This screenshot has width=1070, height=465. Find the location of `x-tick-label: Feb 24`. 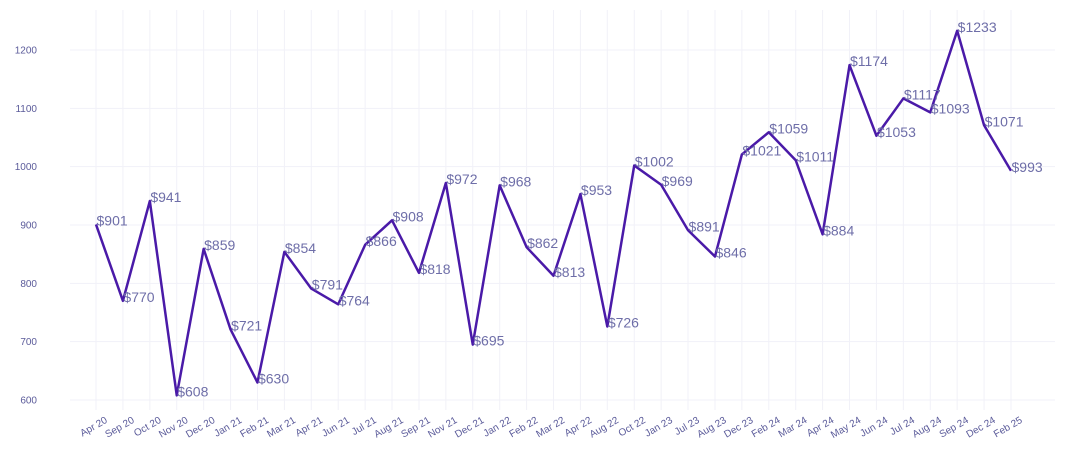

x-tick-label: Feb 24 is located at coordinates (766, 427).